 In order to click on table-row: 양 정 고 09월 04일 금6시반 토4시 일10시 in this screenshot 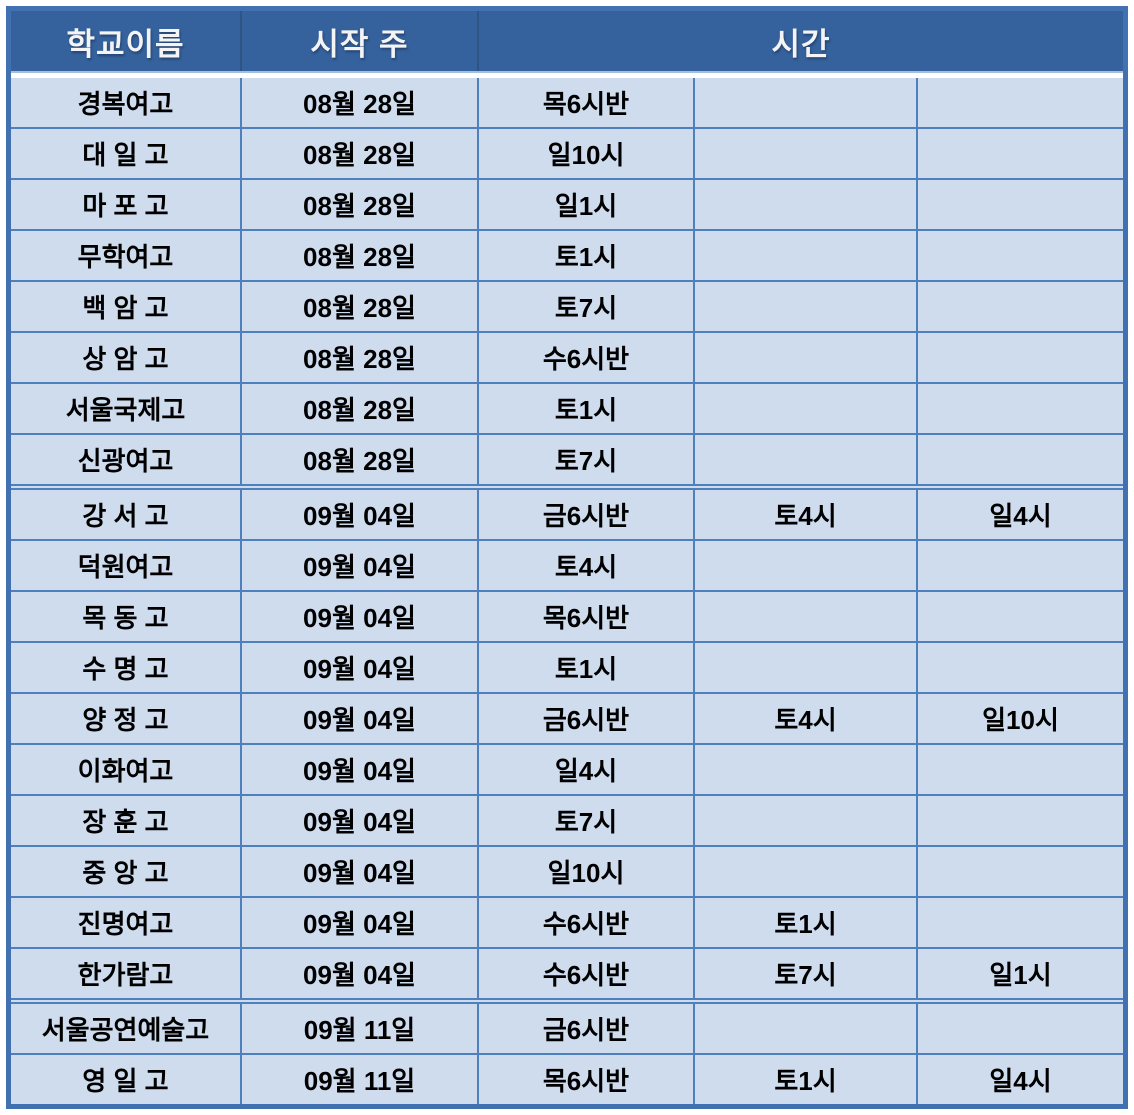, I will do `click(567, 717)`.